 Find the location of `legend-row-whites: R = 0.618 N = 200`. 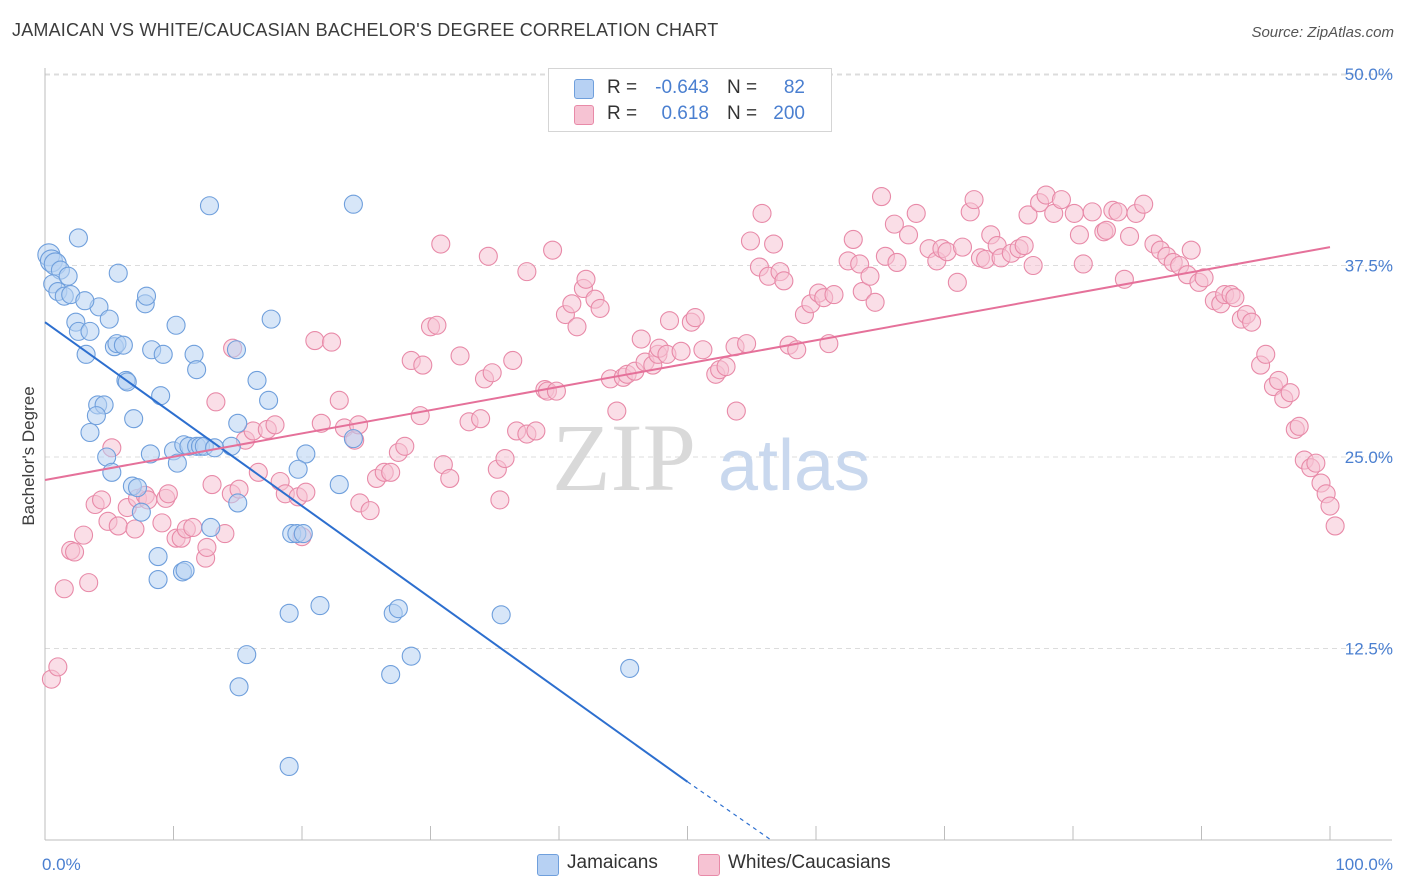

legend-row-whites: R = 0.618 N = 200 is located at coordinates (690, 114).